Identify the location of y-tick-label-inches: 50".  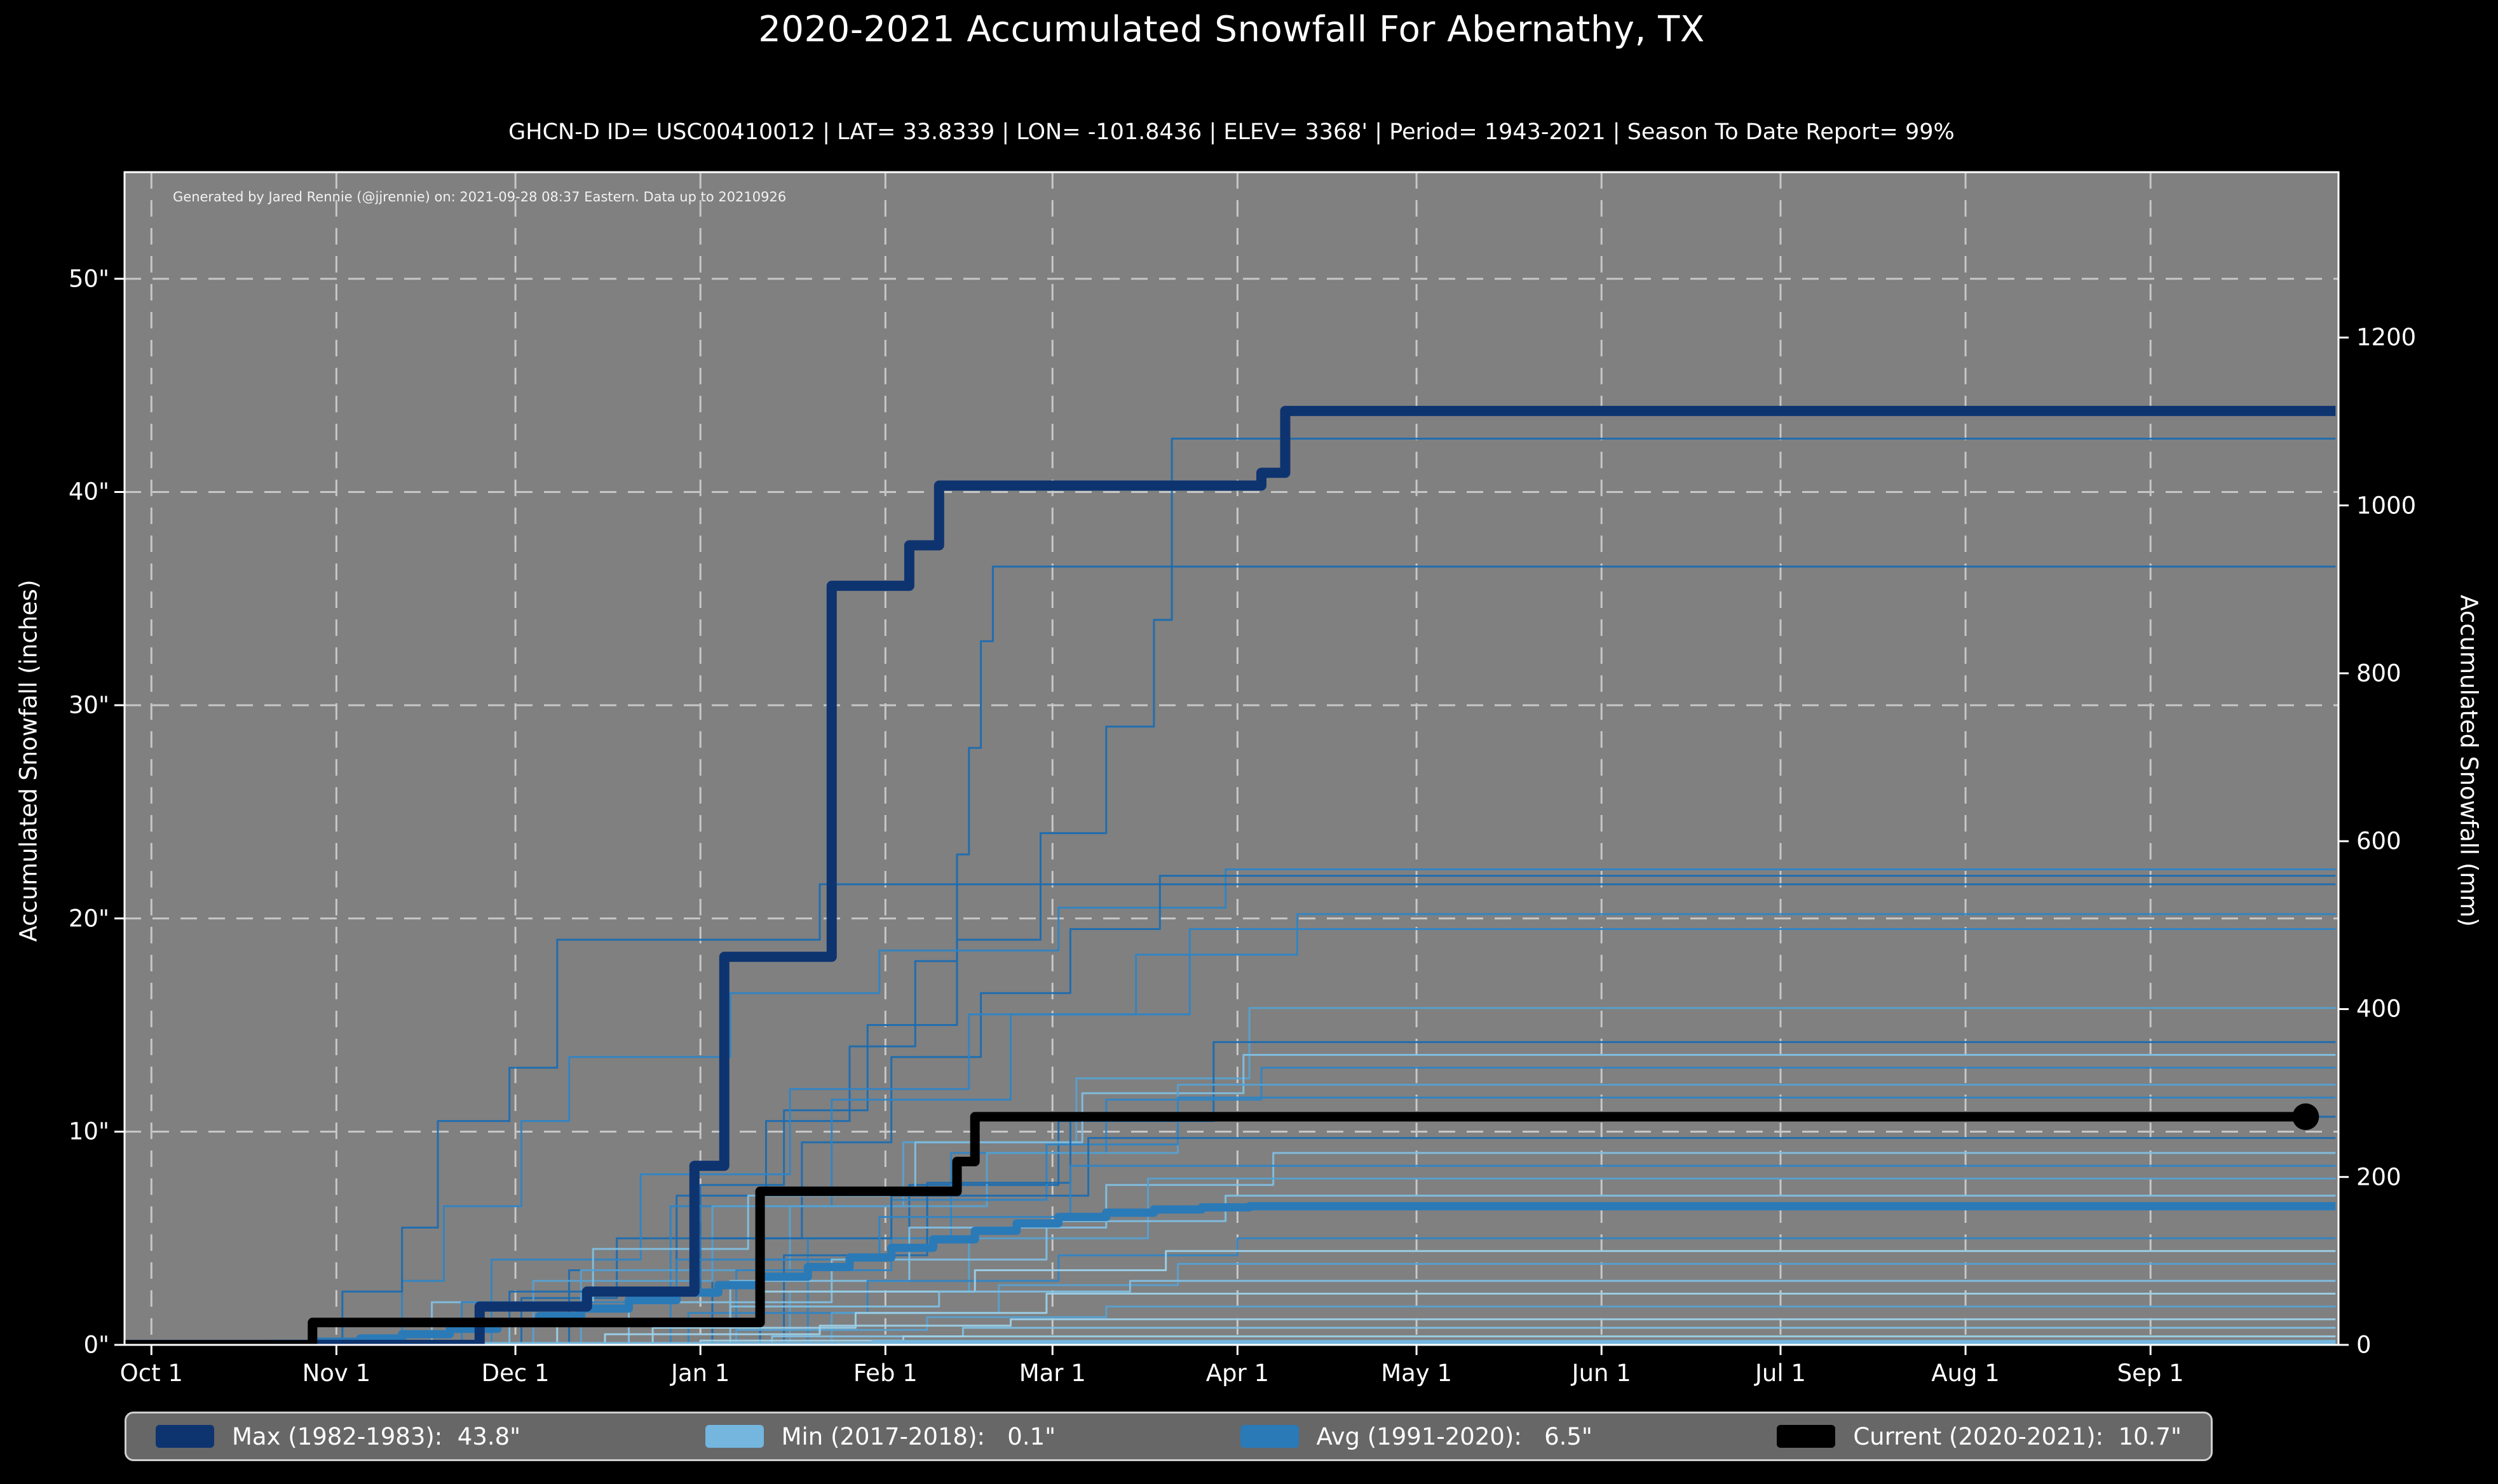
(88, 279).